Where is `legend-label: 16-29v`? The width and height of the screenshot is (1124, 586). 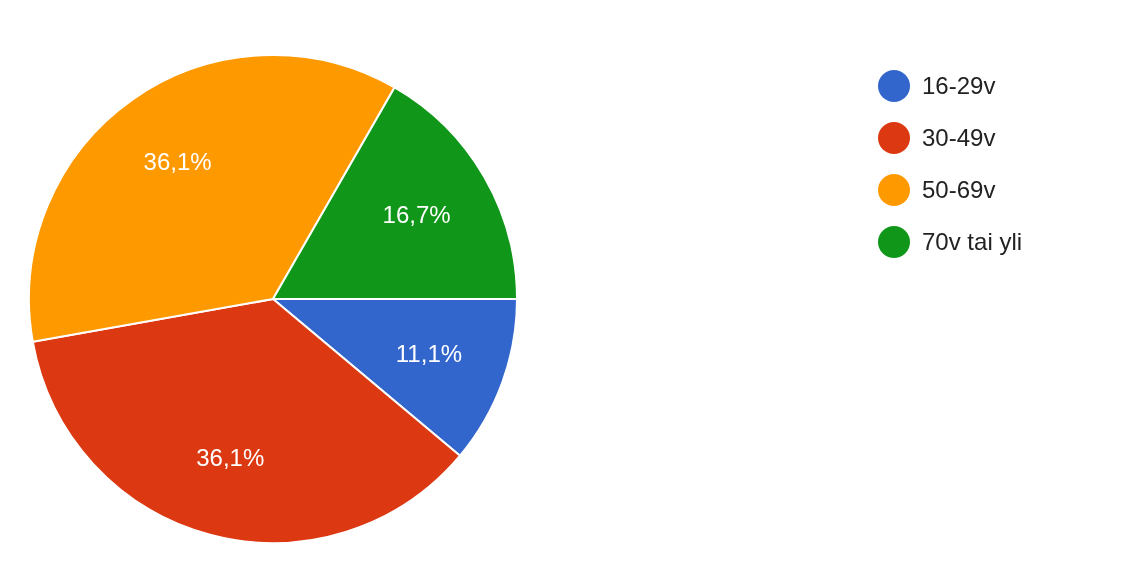 legend-label: 16-29v is located at coordinates (959, 86).